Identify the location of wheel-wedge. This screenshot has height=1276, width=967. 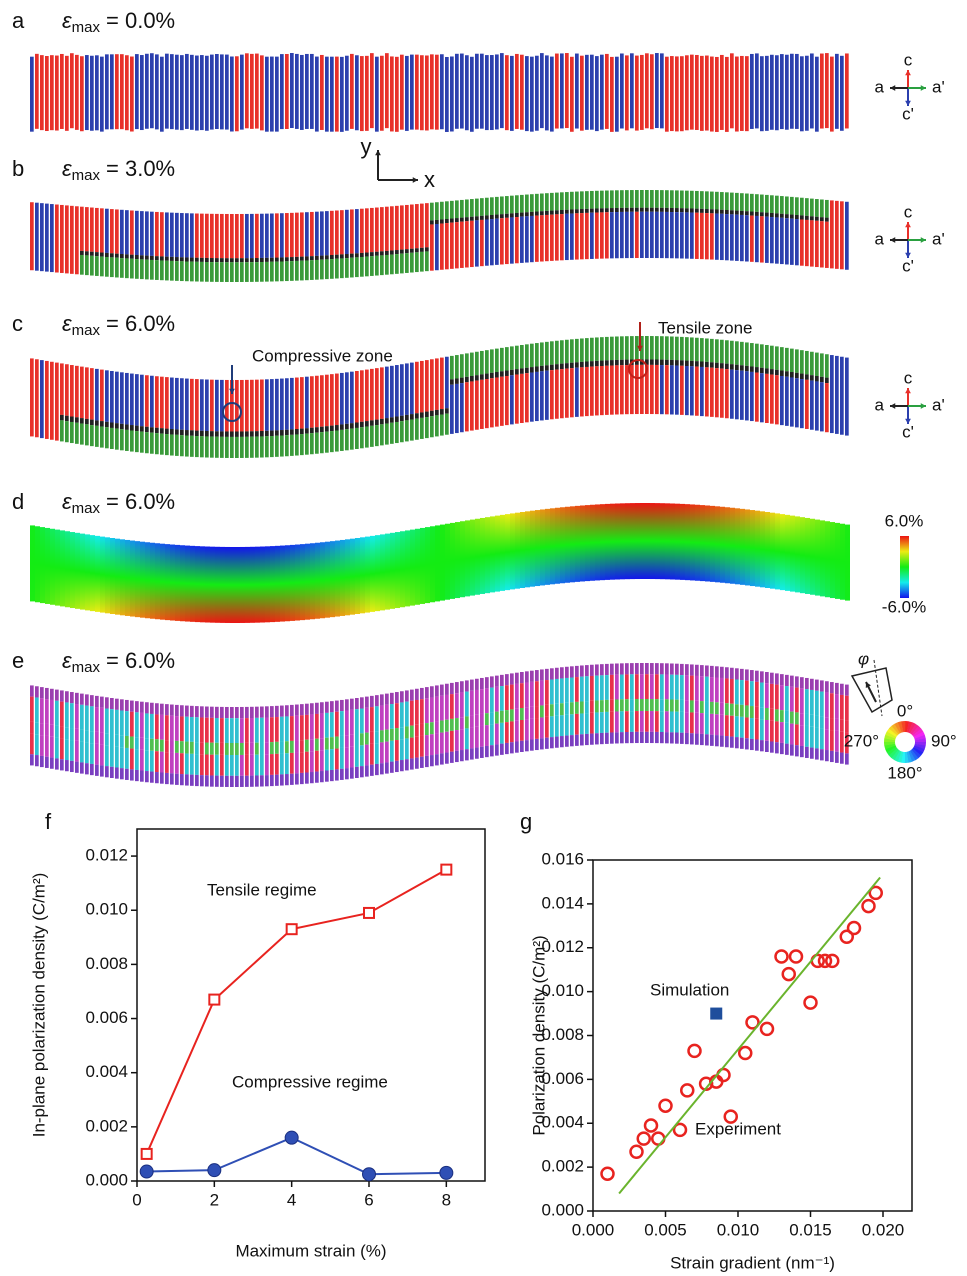
(890, 743).